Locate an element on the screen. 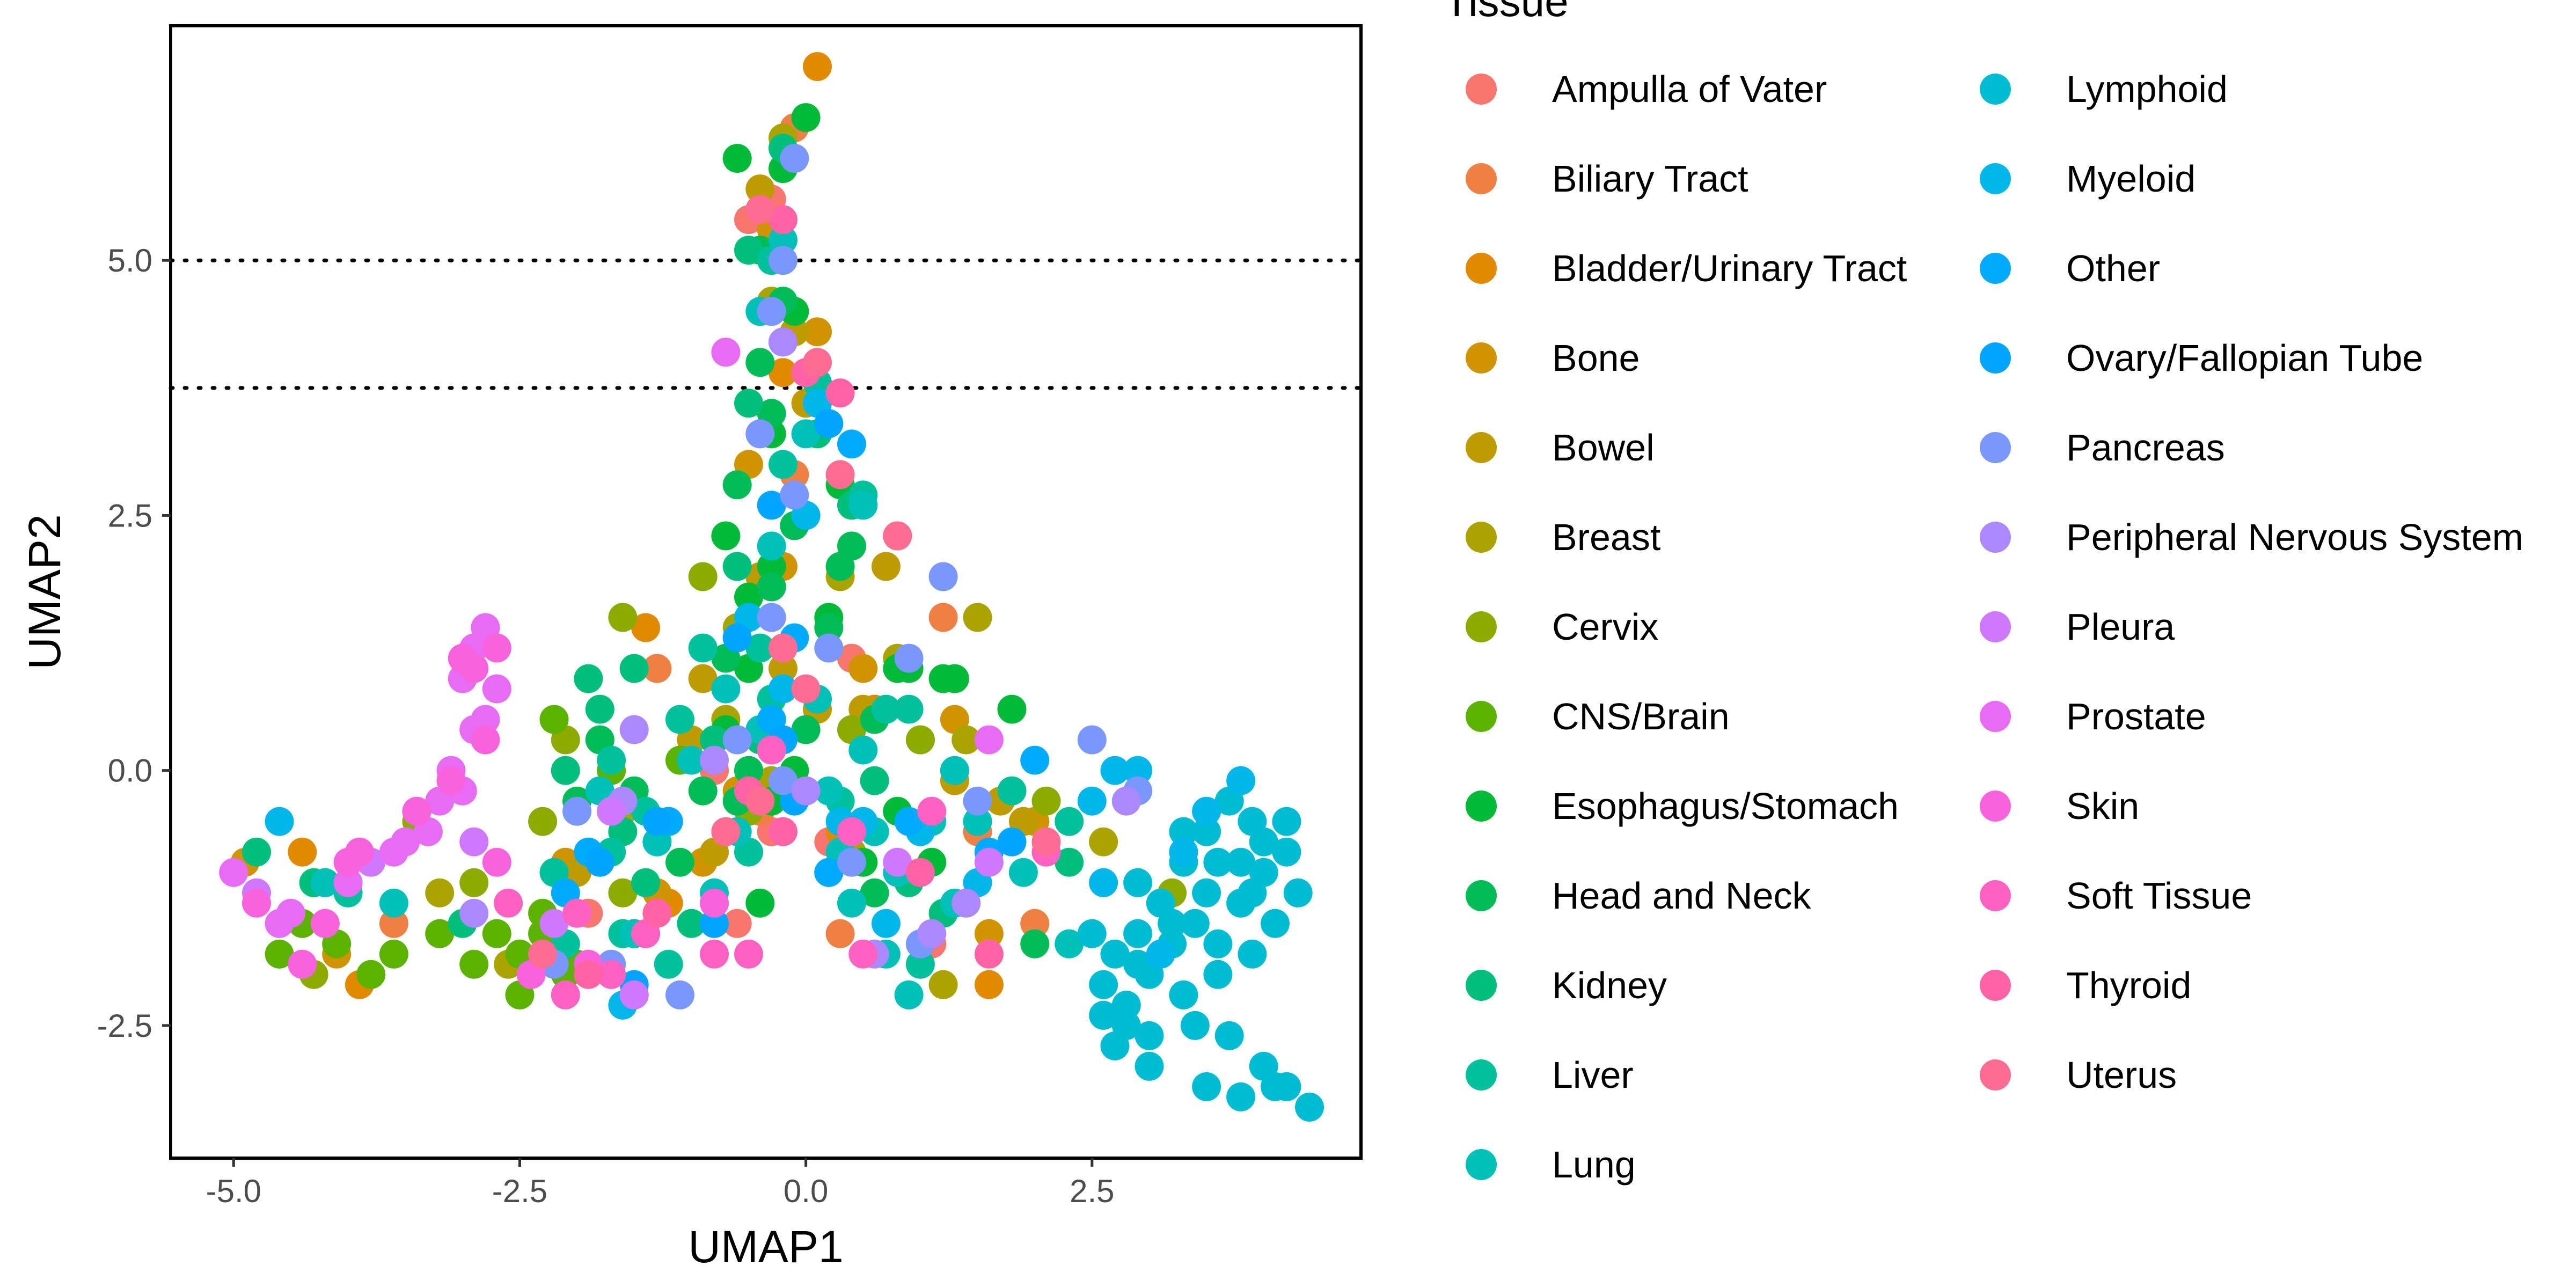 This screenshot has height=1288, width=2576. point-breast is located at coordinates (440, 893).